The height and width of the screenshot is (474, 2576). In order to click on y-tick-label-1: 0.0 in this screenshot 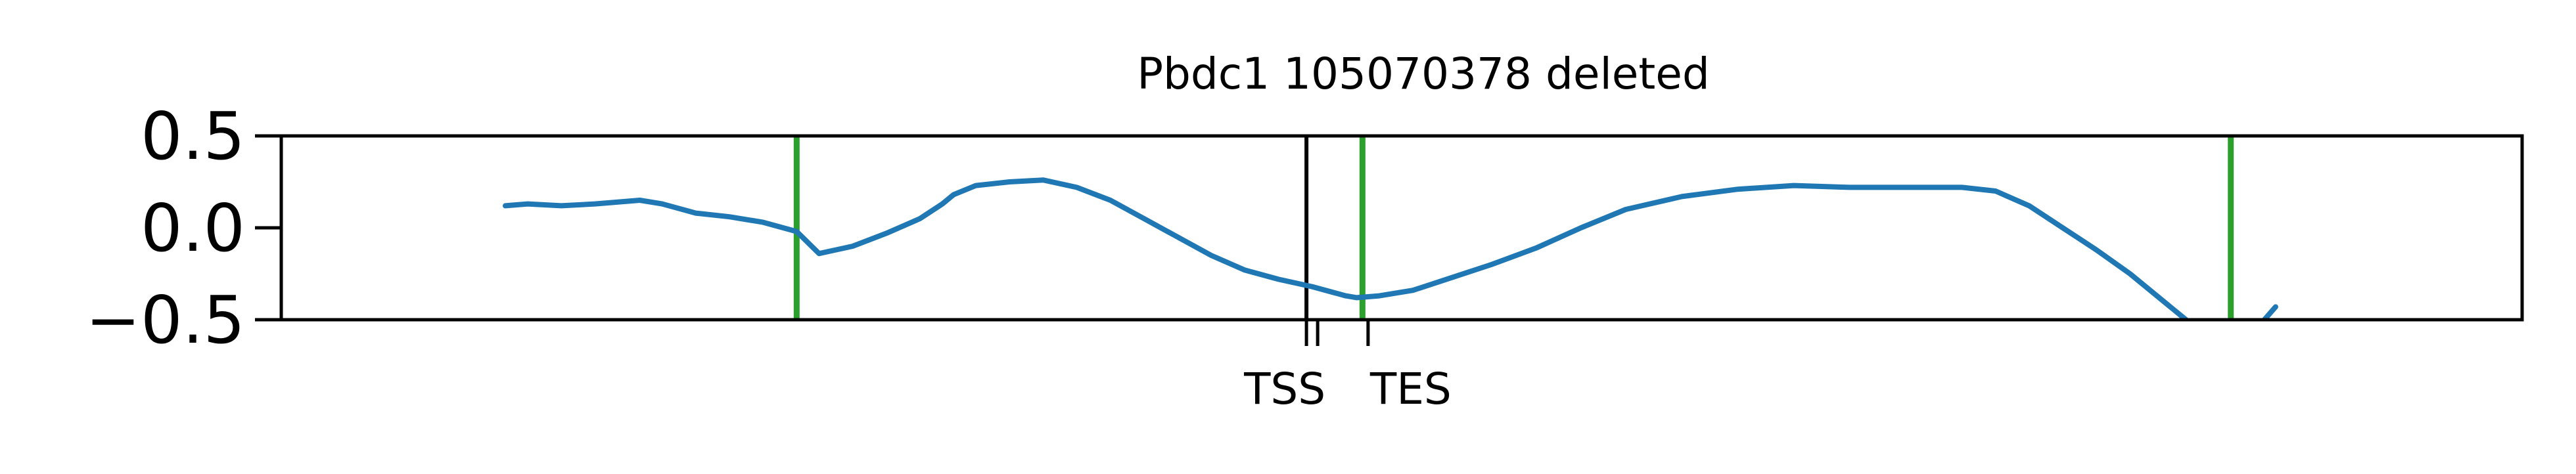, I will do `click(193, 228)`.